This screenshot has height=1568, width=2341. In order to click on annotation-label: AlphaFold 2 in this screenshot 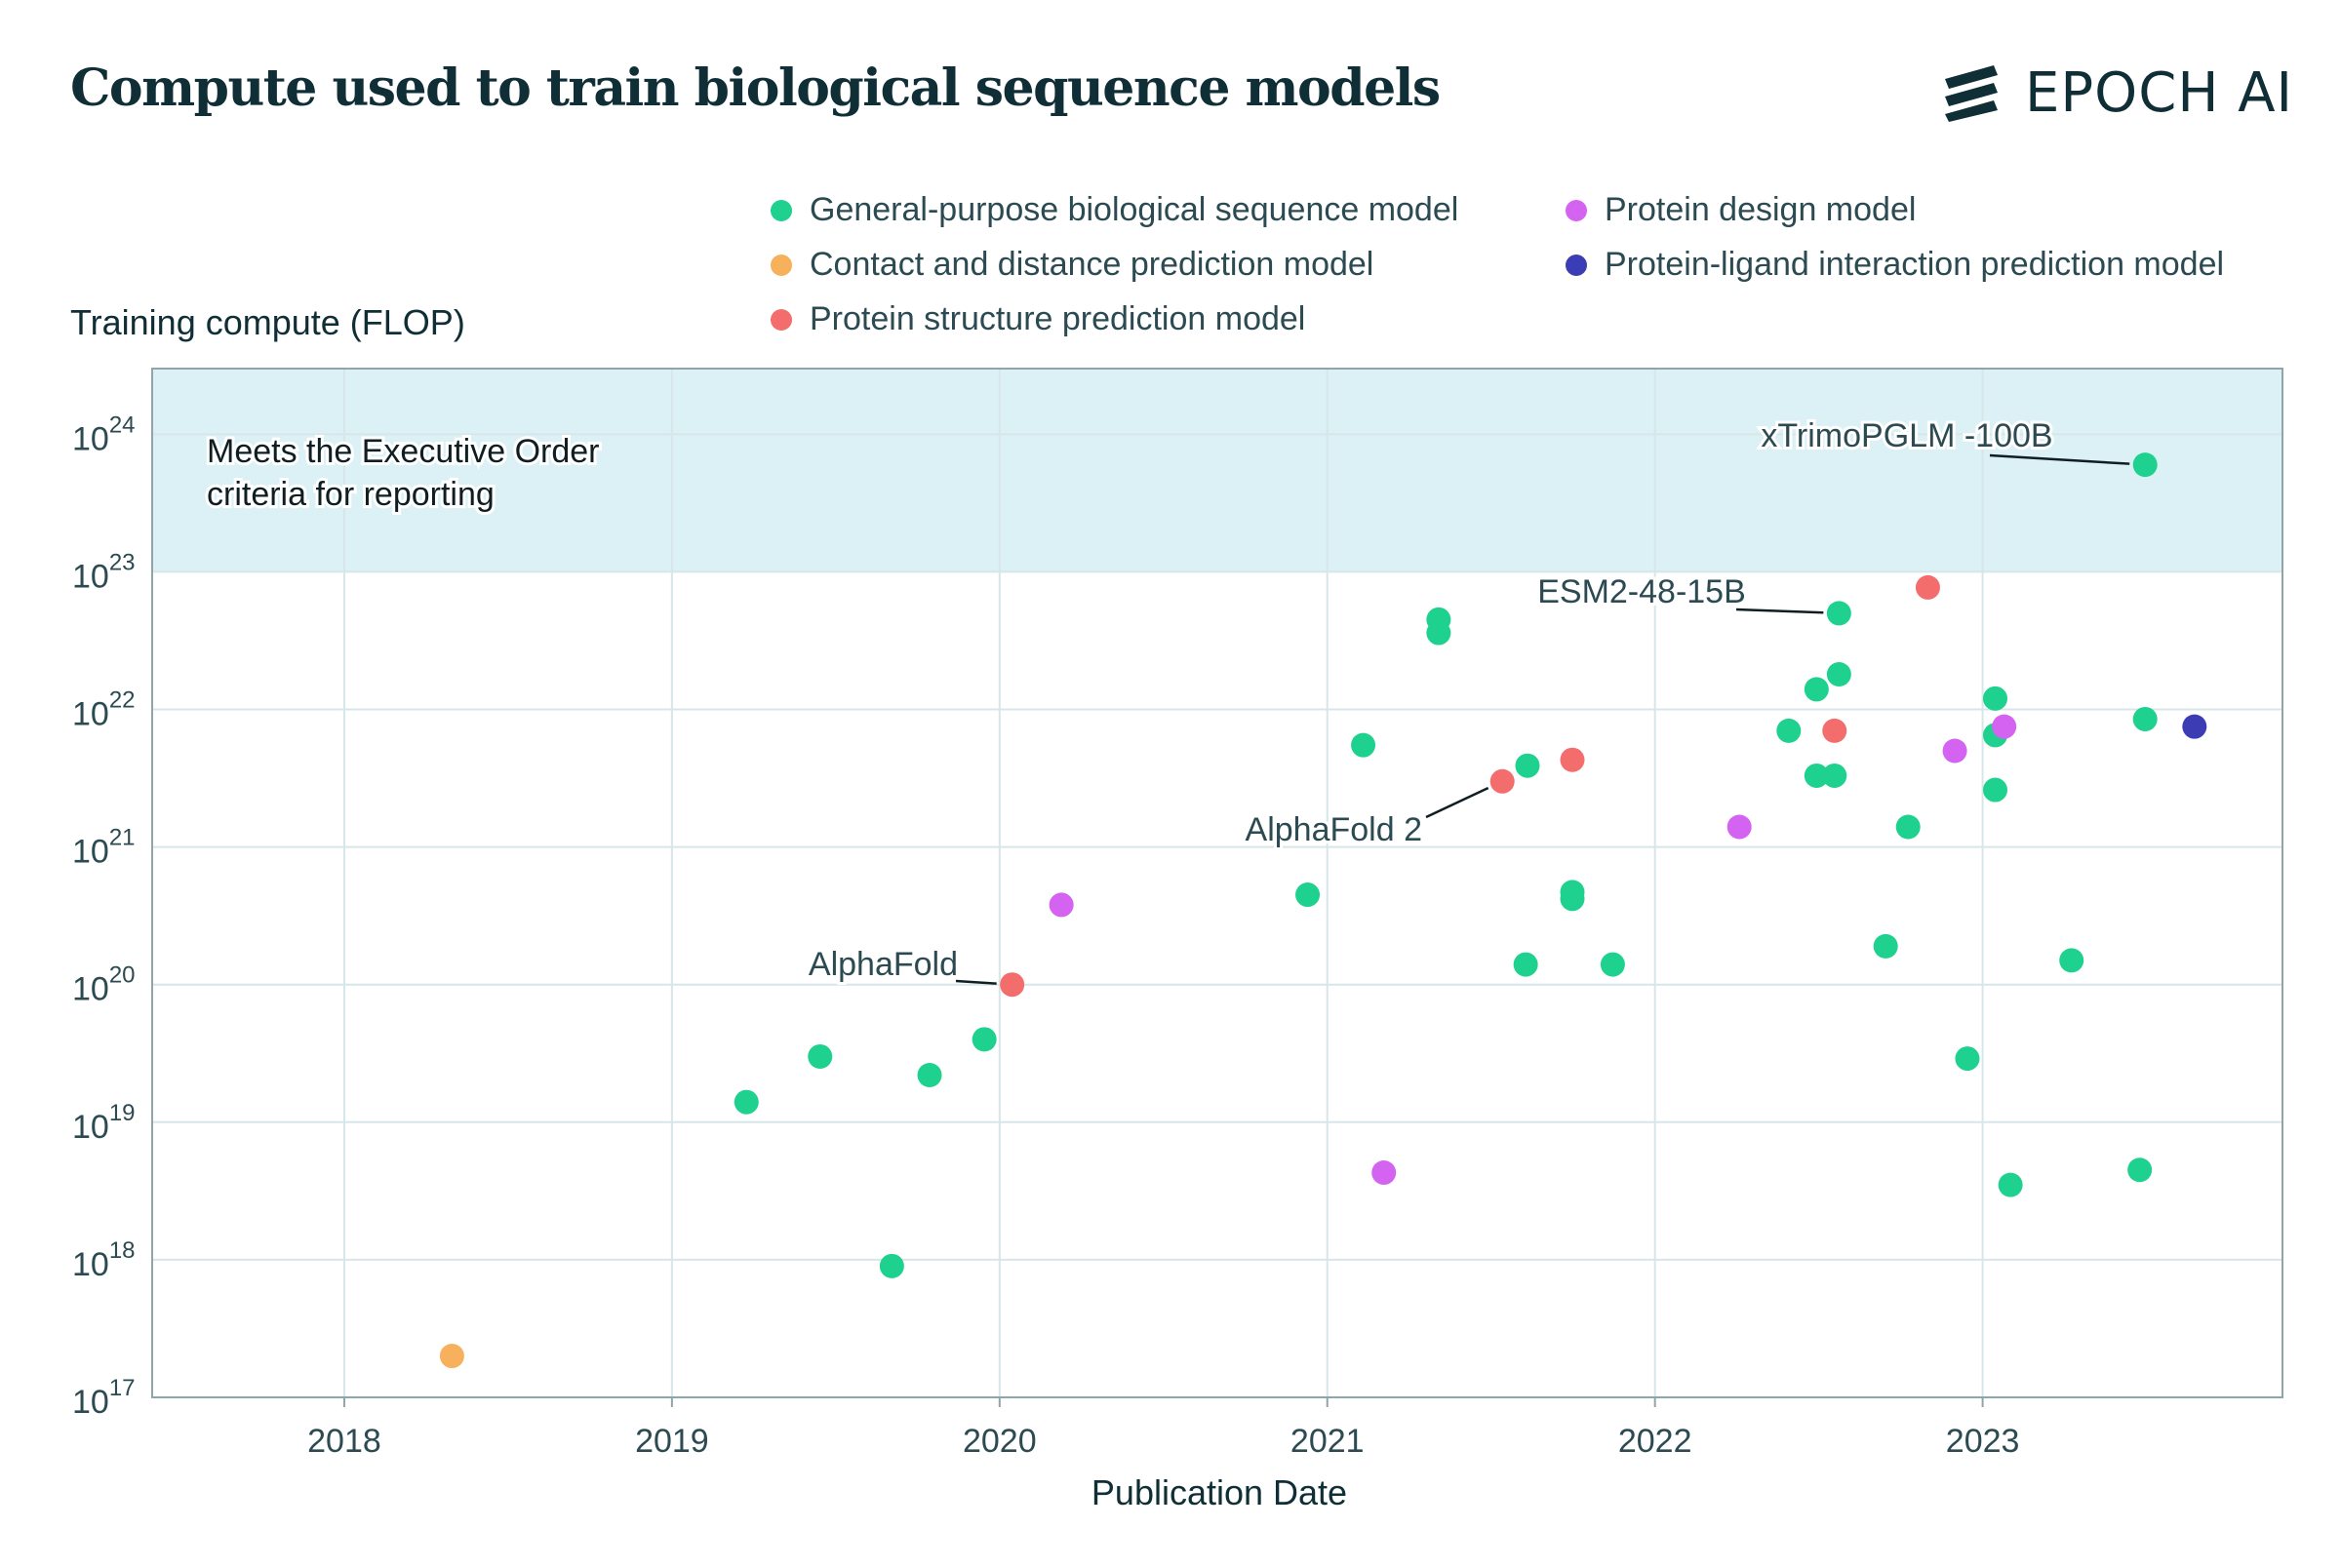, I will do `click(1334, 829)`.